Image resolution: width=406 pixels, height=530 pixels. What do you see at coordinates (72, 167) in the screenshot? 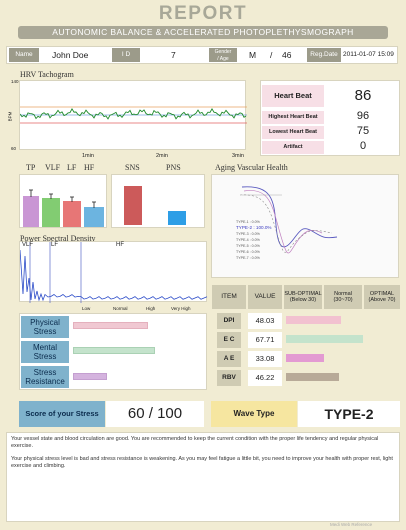
I see `lf-label: LF` at bounding box center [72, 167].